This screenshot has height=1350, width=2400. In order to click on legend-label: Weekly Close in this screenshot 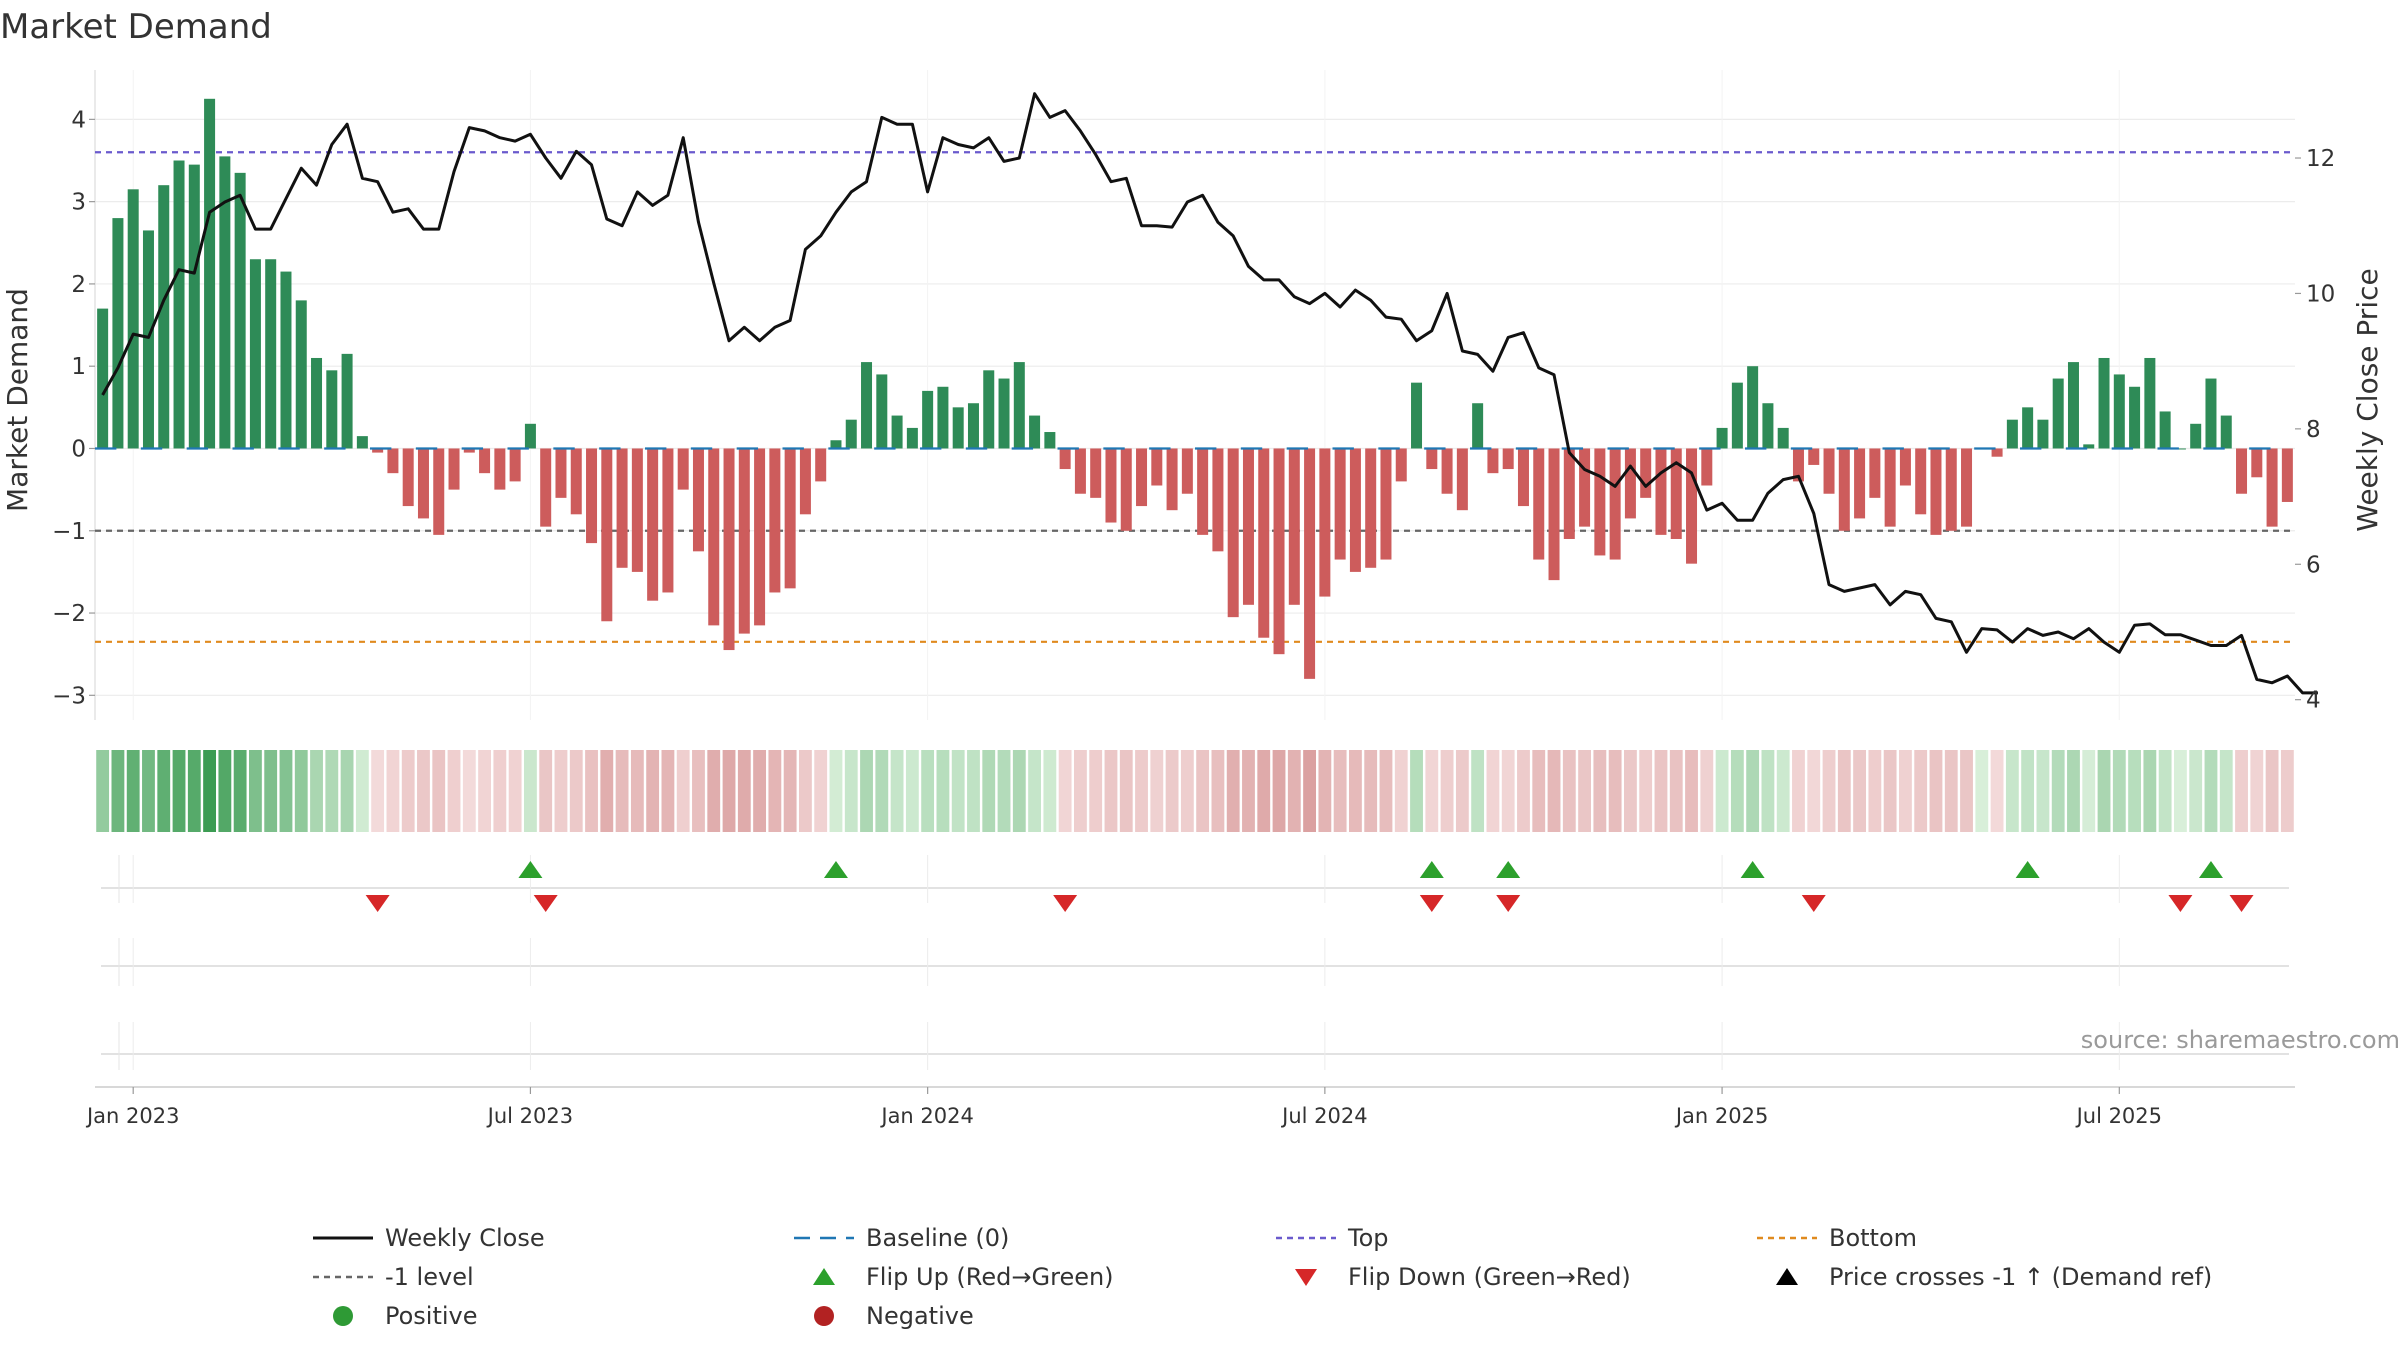, I will do `click(465, 1238)`.